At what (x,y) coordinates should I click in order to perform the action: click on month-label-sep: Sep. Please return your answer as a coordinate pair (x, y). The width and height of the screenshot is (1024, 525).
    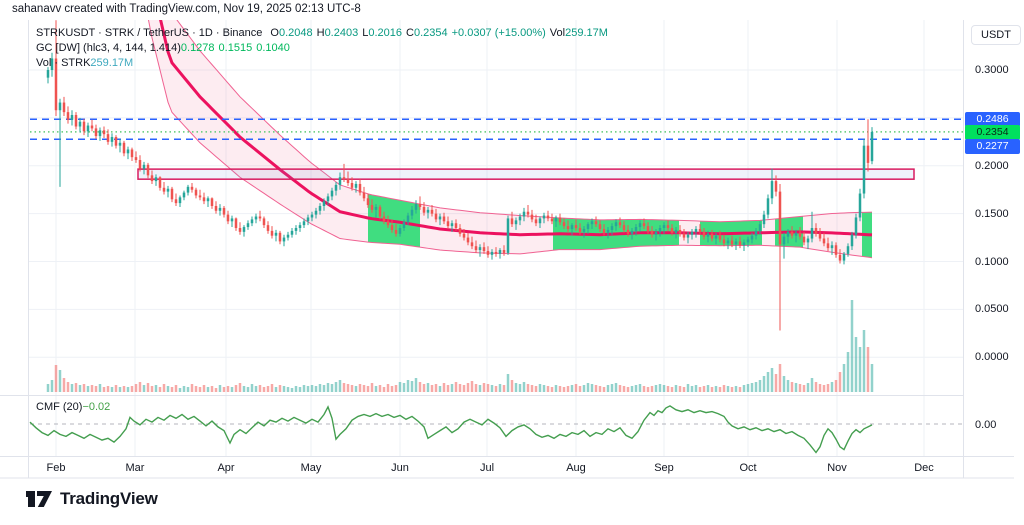
    Looking at the image, I should click on (664, 468).